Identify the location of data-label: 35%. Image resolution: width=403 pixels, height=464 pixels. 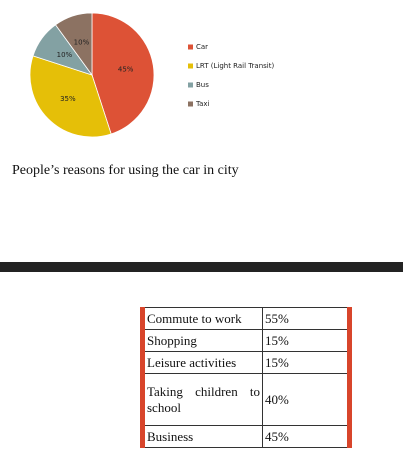
(68, 99).